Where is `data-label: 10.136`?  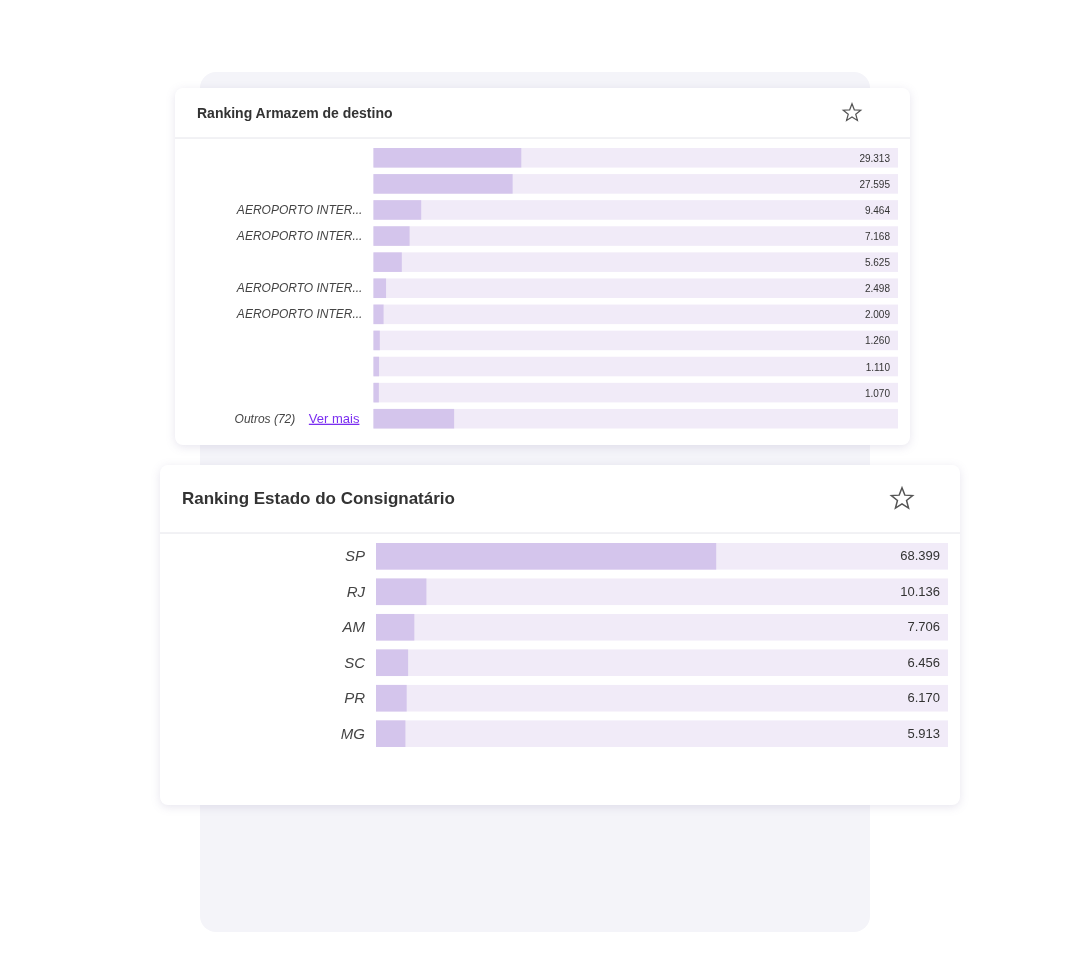 data-label: 10.136 is located at coordinates (920, 591).